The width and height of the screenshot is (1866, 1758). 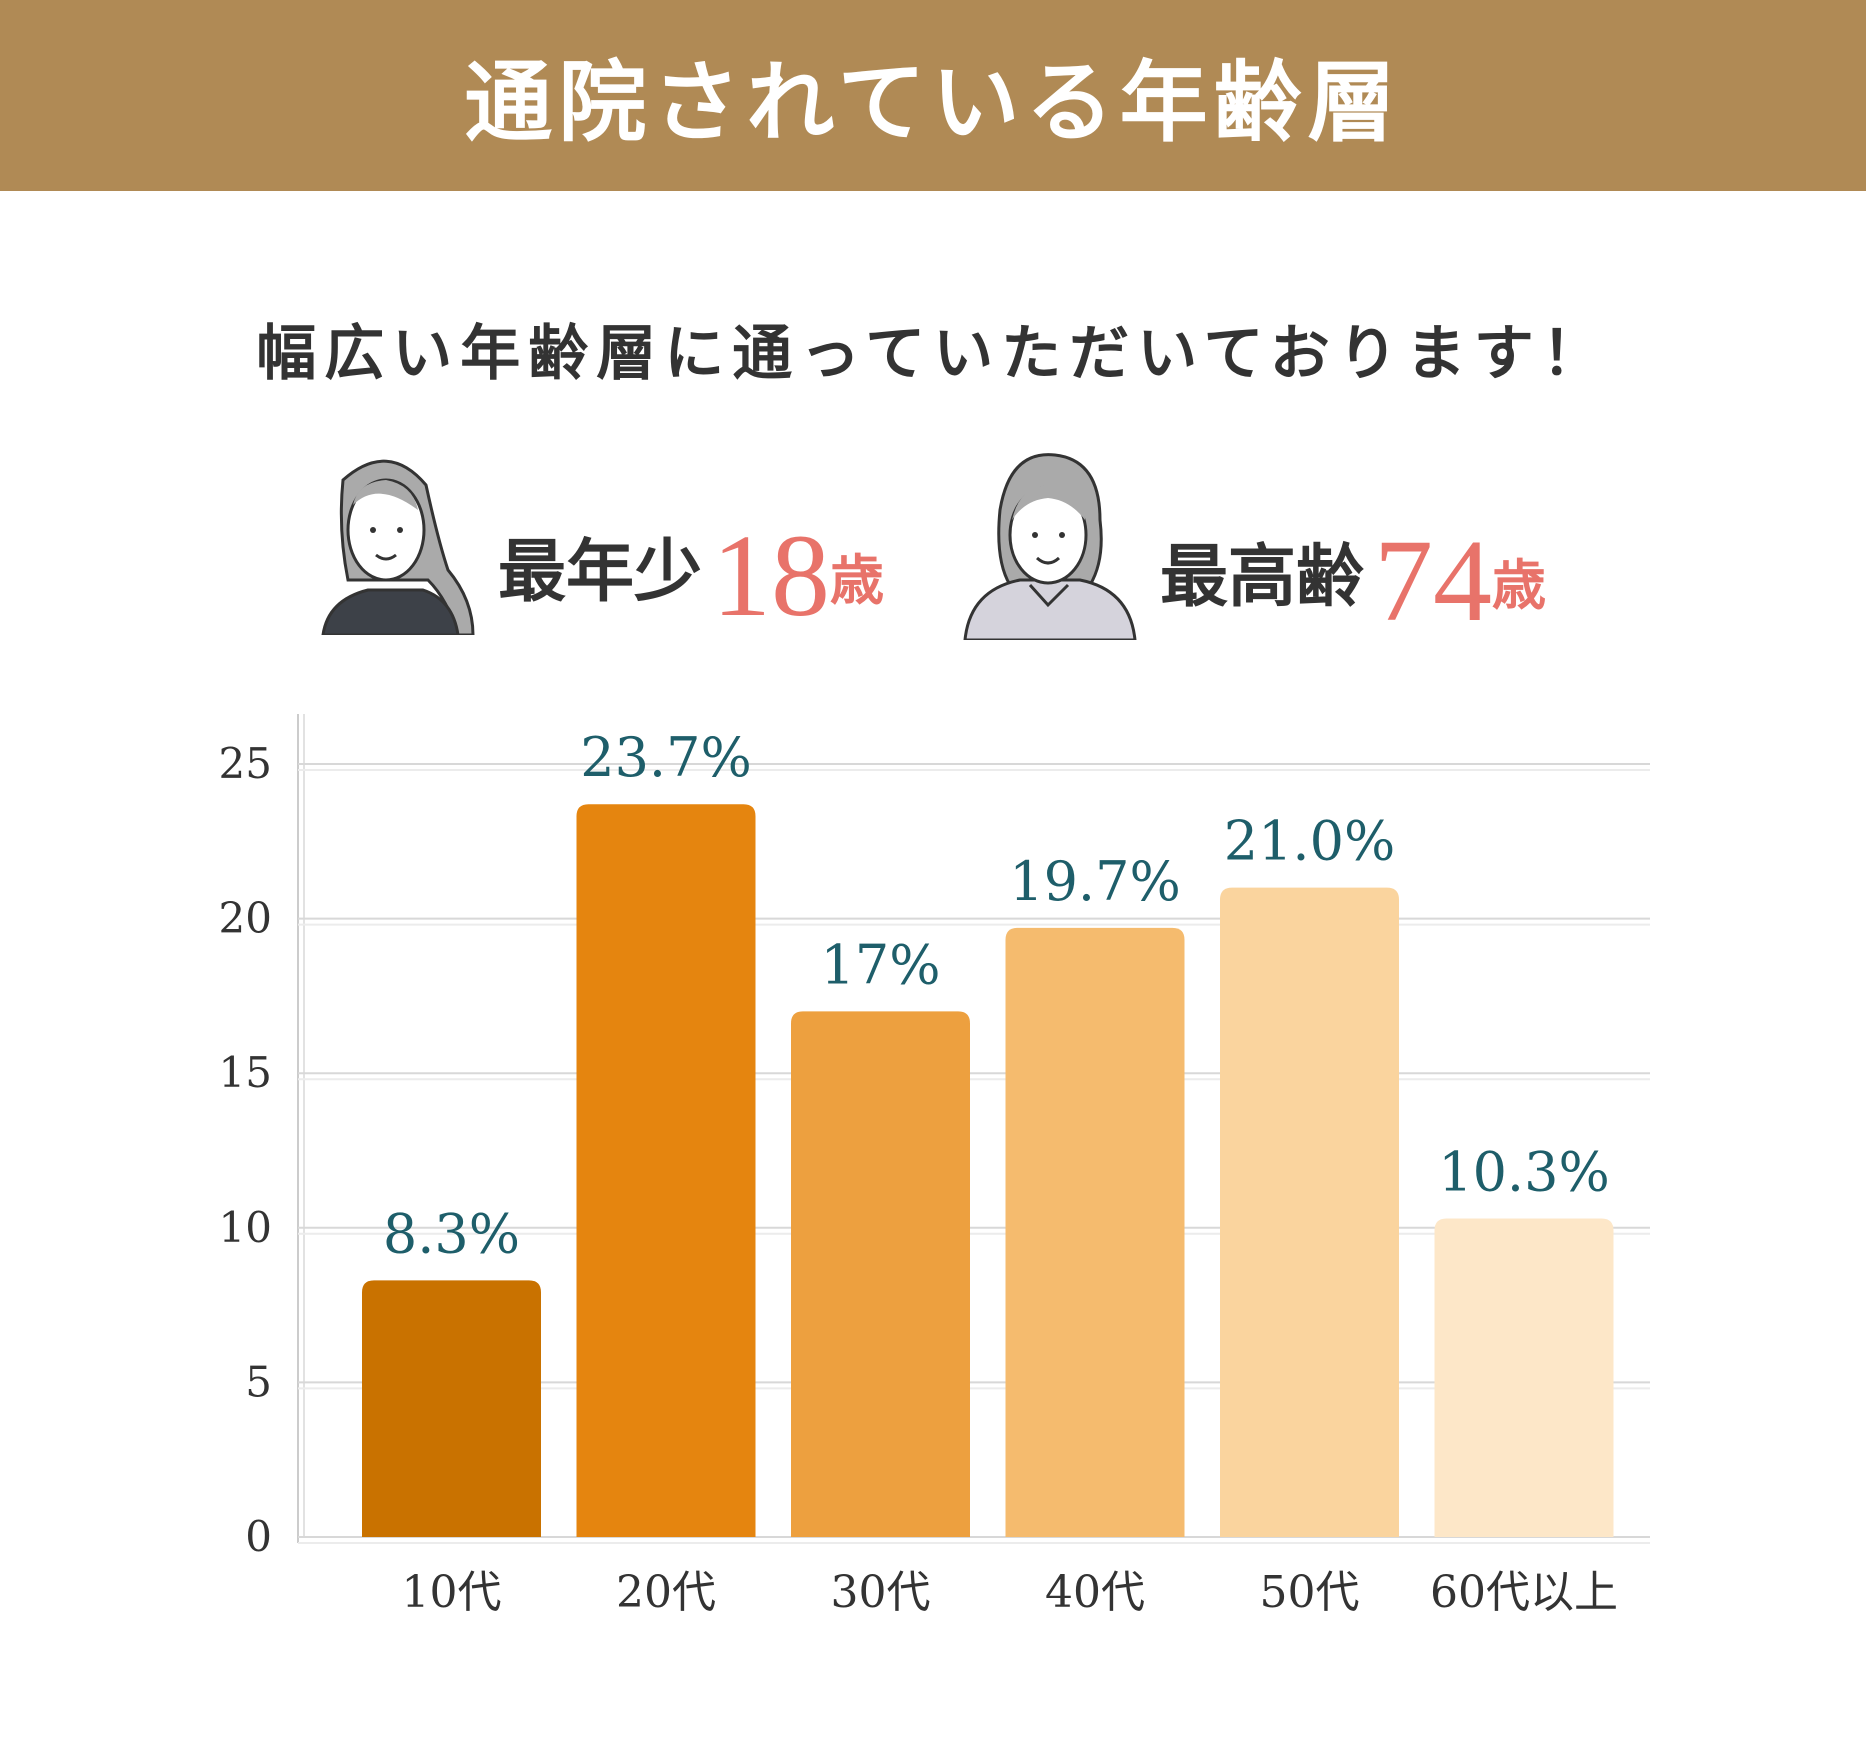 I want to click on x-tick-label: 30代, so click(x=881, y=1592).